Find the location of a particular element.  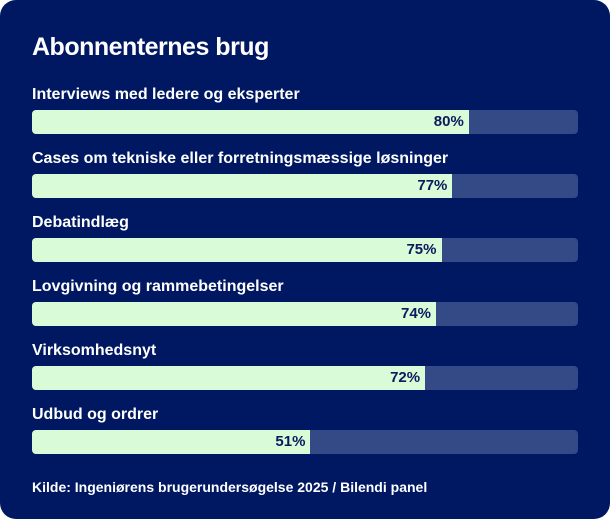

bar-track: 75% is located at coordinates (305, 250).